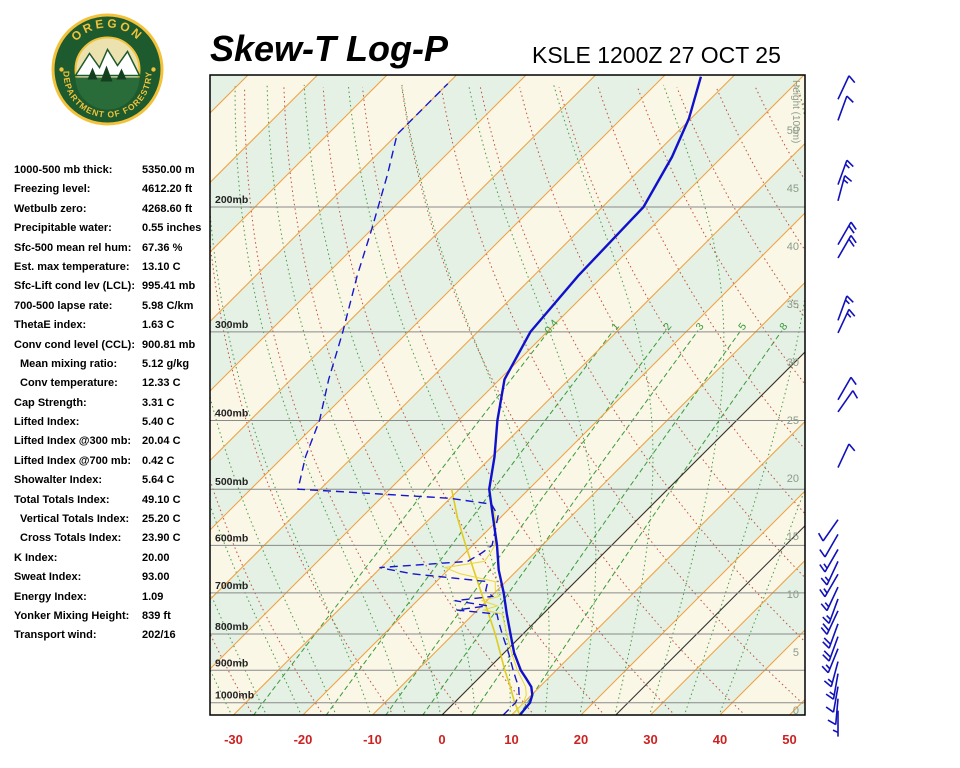 This screenshot has width=960, height=768. I want to click on temp-axis-label: -20, so click(303, 739).